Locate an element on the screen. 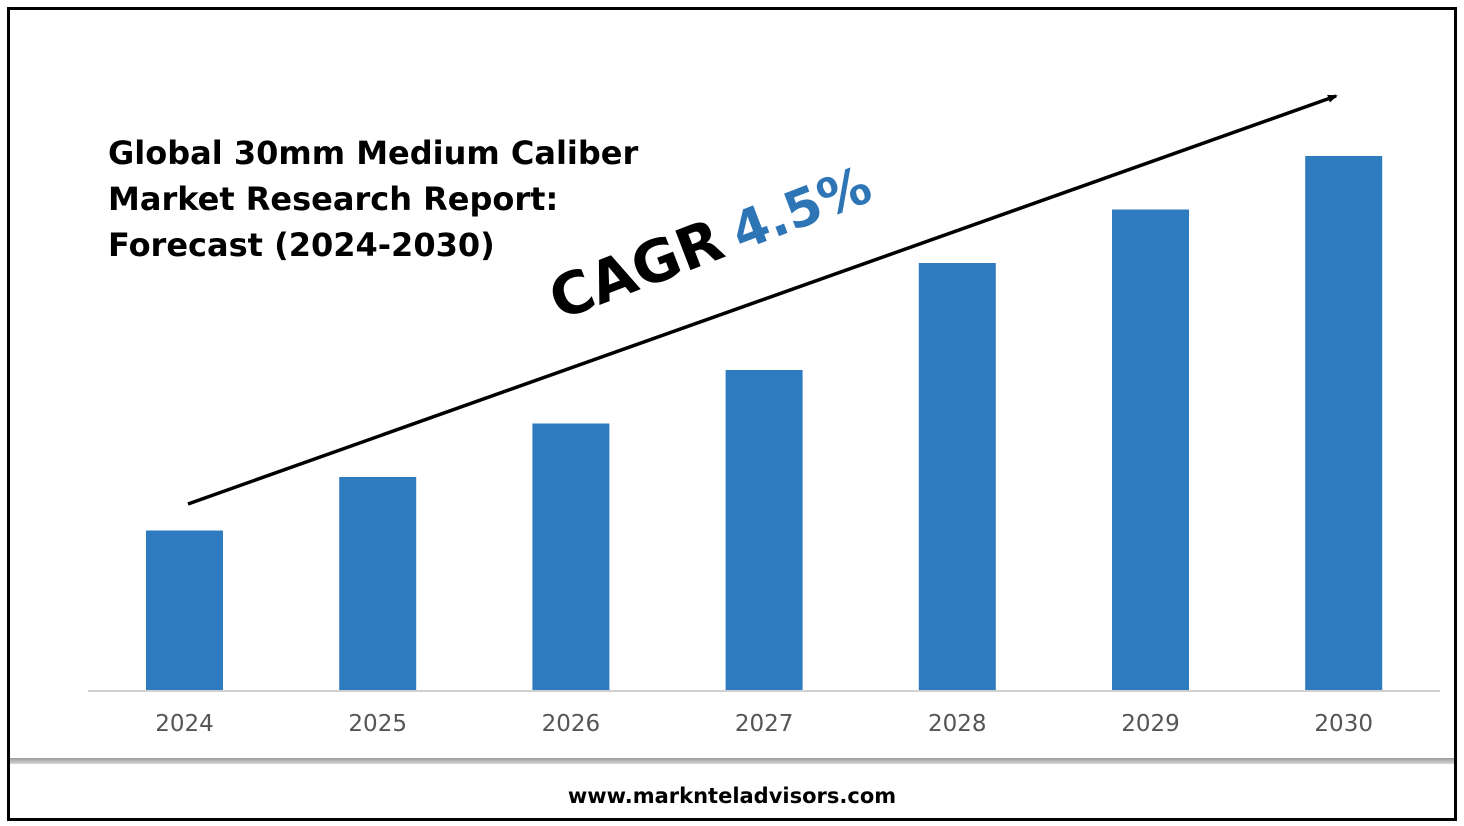 This screenshot has width=1464, height=826. bar-2029 is located at coordinates (1150, 450).